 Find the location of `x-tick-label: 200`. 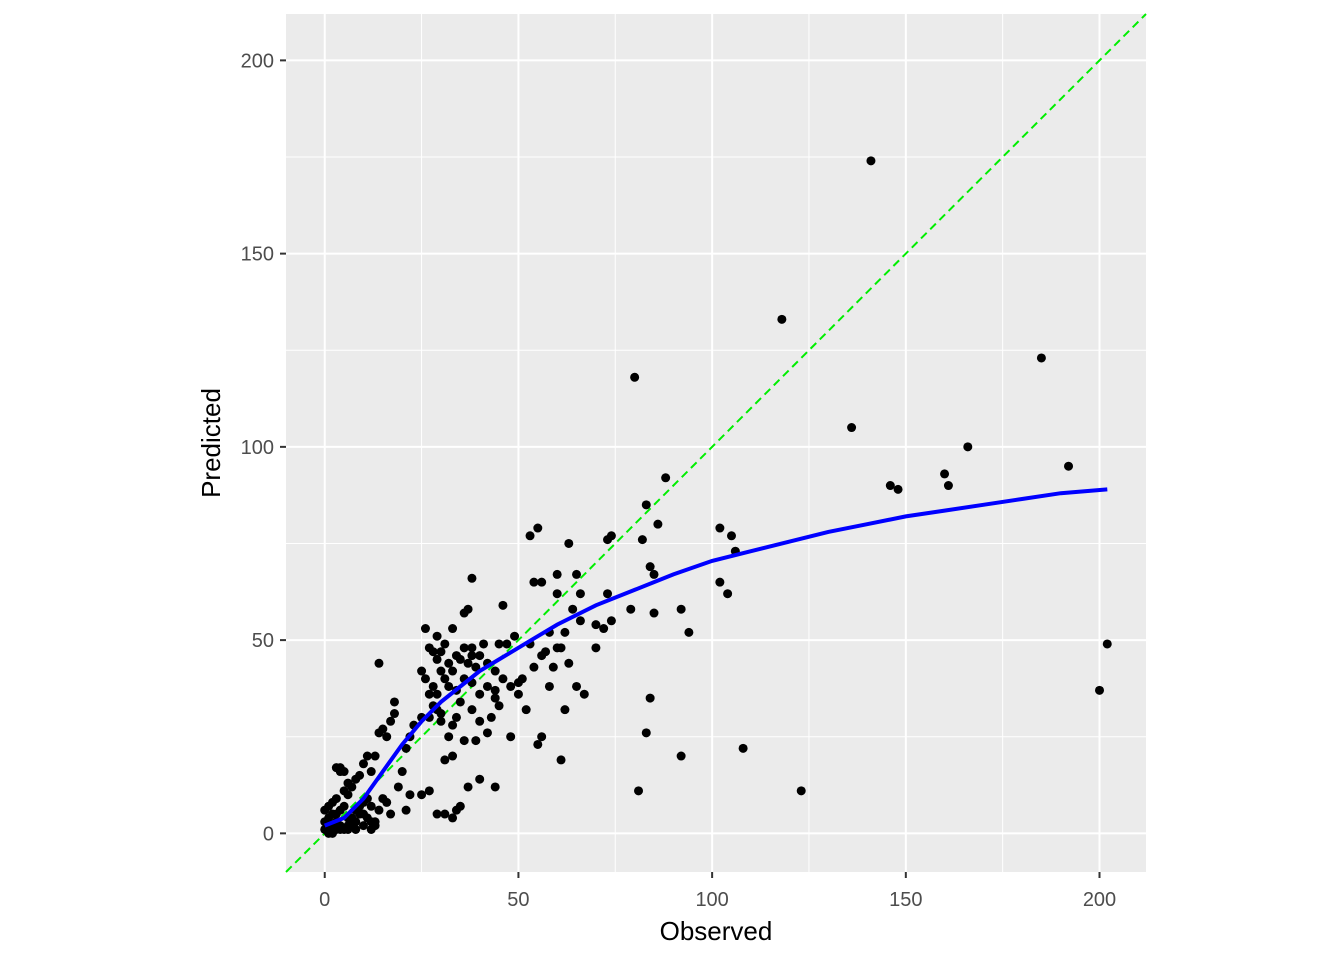

x-tick-label: 200 is located at coordinates (1099, 900).